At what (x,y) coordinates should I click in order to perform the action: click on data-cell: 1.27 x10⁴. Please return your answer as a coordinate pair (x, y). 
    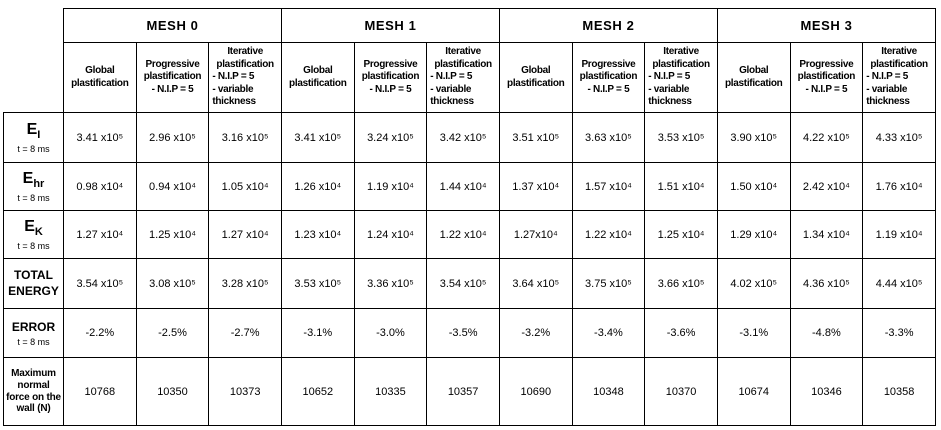
    Looking at the image, I should click on (100, 234).